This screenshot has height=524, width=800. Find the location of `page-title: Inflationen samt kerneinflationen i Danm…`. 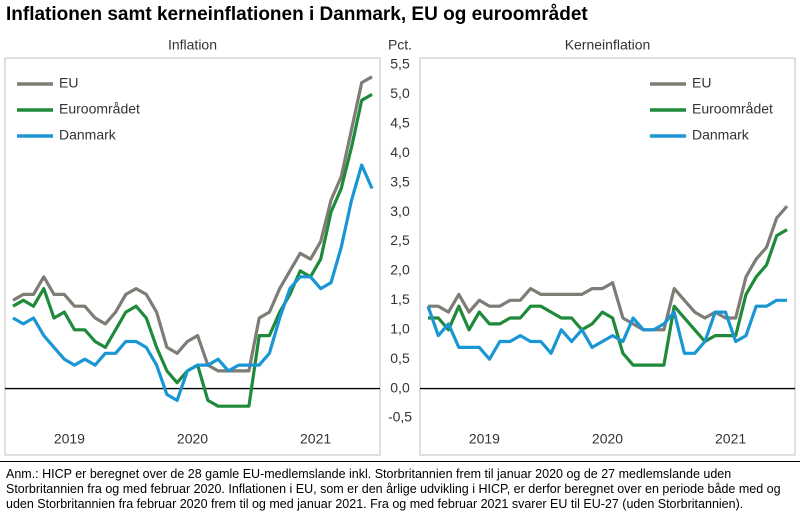

page-title: Inflationen samt kerneinflationen i Danm… is located at coordinates (297, 14).